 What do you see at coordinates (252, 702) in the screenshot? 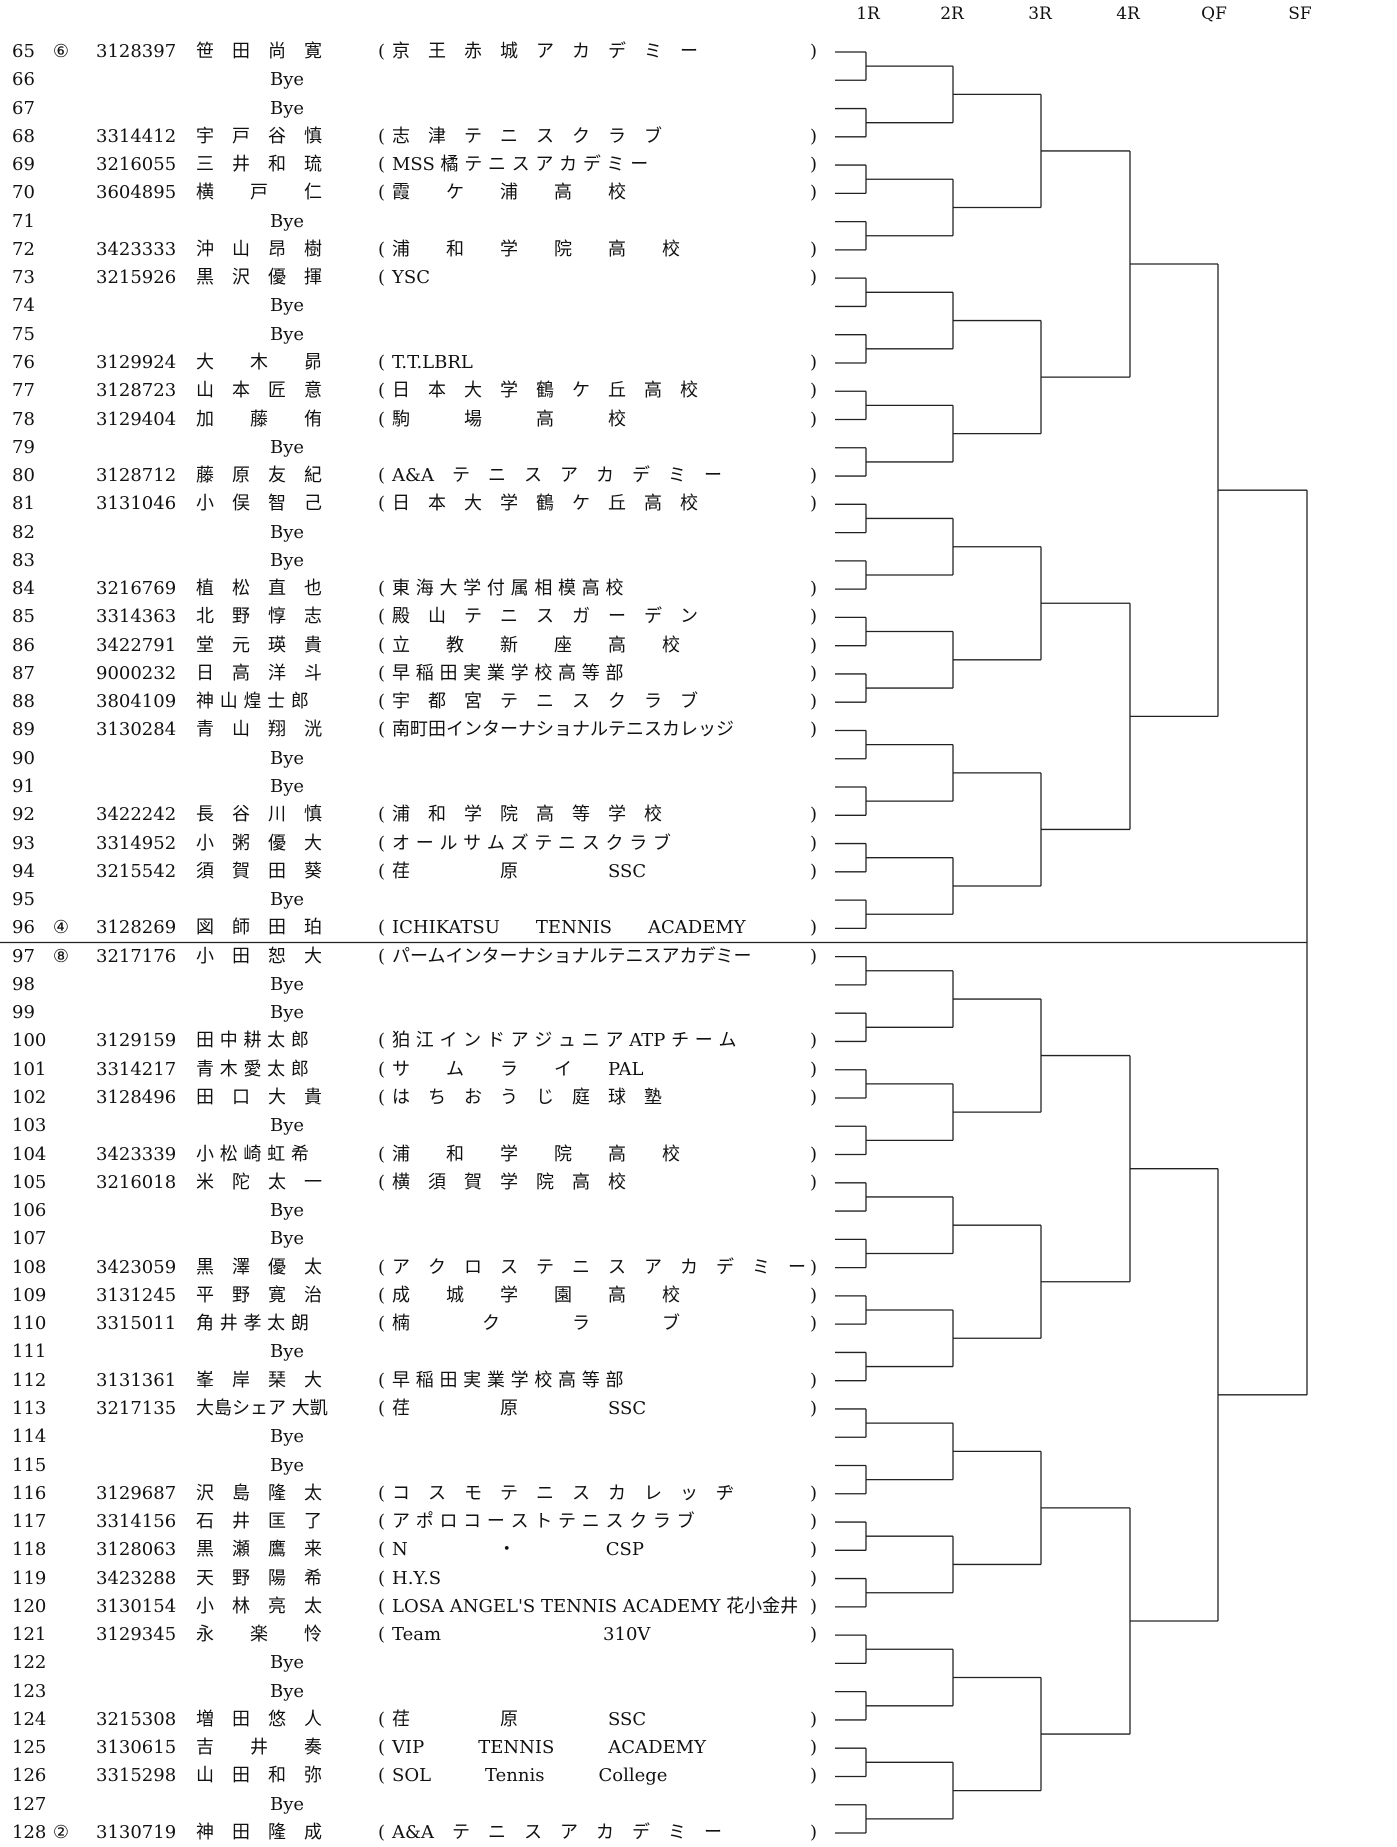
I see `player-name: 神 山 煌 士 郎` at bounding box center [252, 702].